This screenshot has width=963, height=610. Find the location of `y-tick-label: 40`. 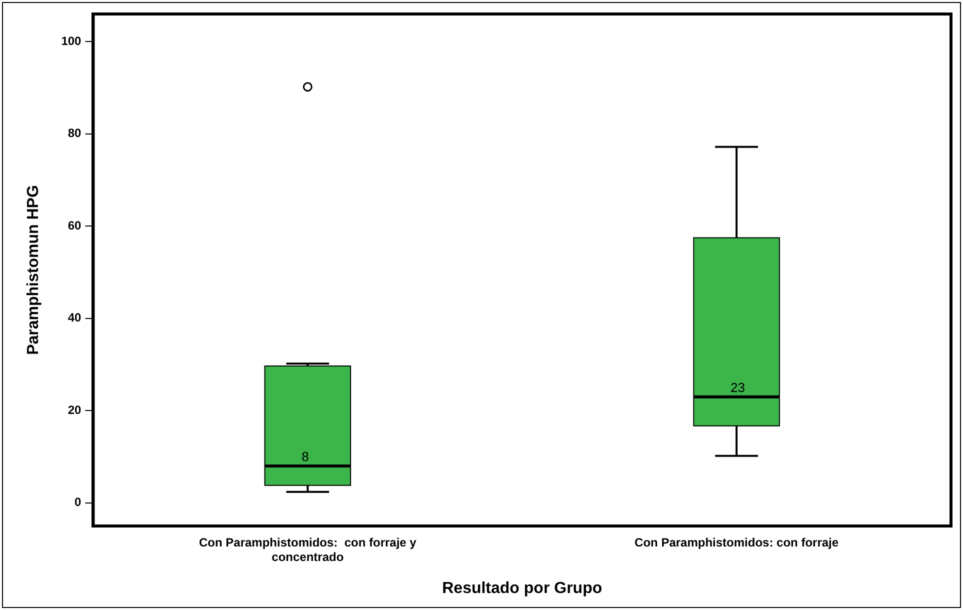

y-tick-label: 40 is located at coordinates (75, 317).